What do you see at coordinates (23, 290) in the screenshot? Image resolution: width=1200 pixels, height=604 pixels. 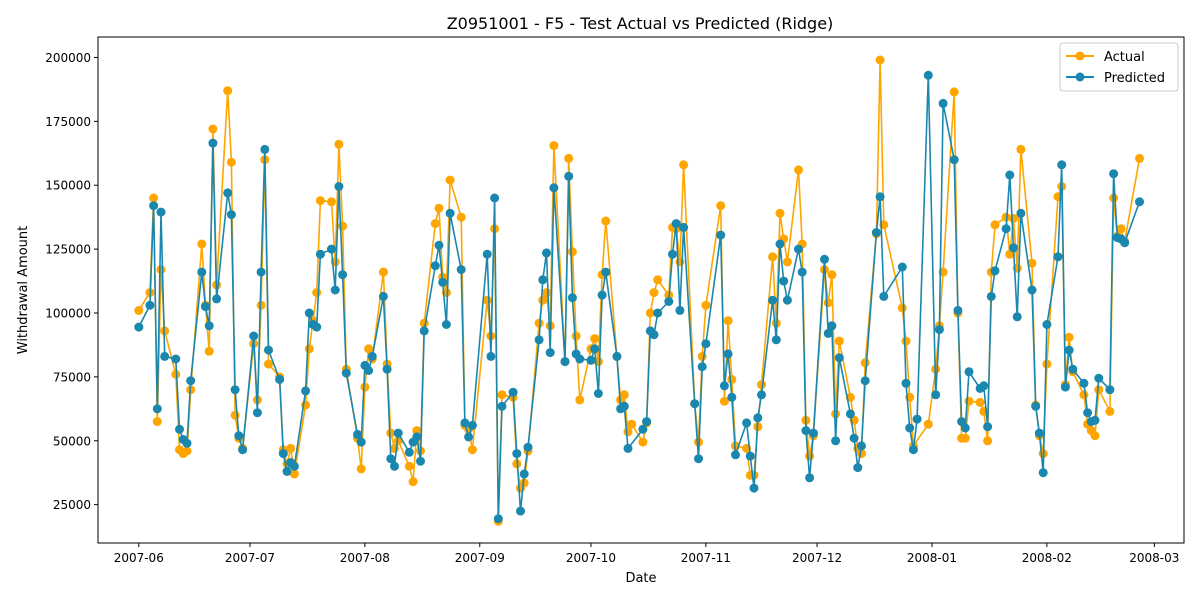 I see `y-axis-label: Withdrawal Amount` at bounding box center [23, 290].